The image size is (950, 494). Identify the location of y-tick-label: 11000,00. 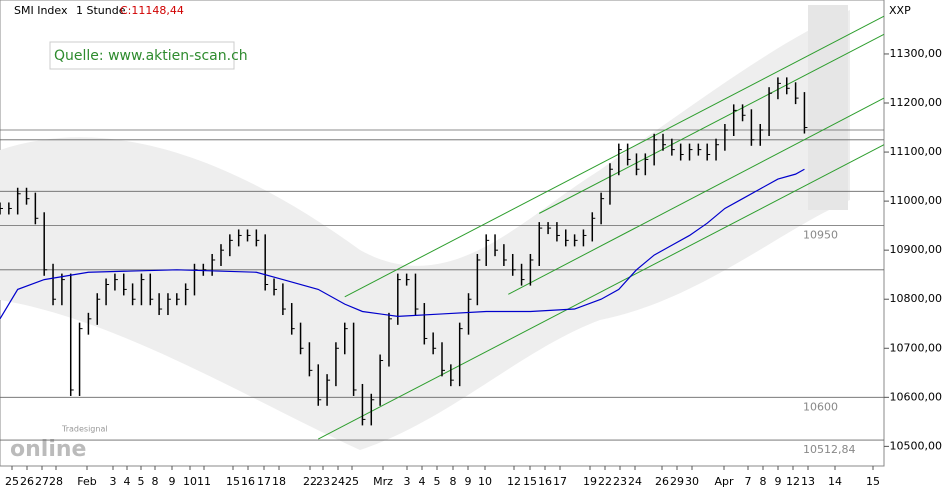
(916, 200).